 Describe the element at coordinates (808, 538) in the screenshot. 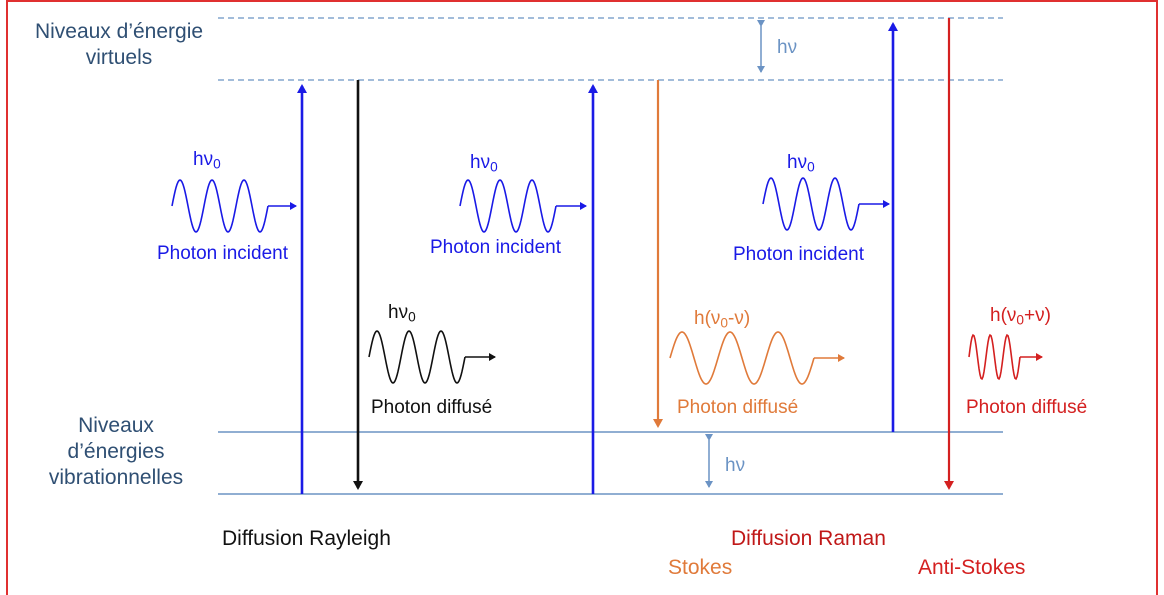

I see `raman-title: Diffusion Raman` at that location.